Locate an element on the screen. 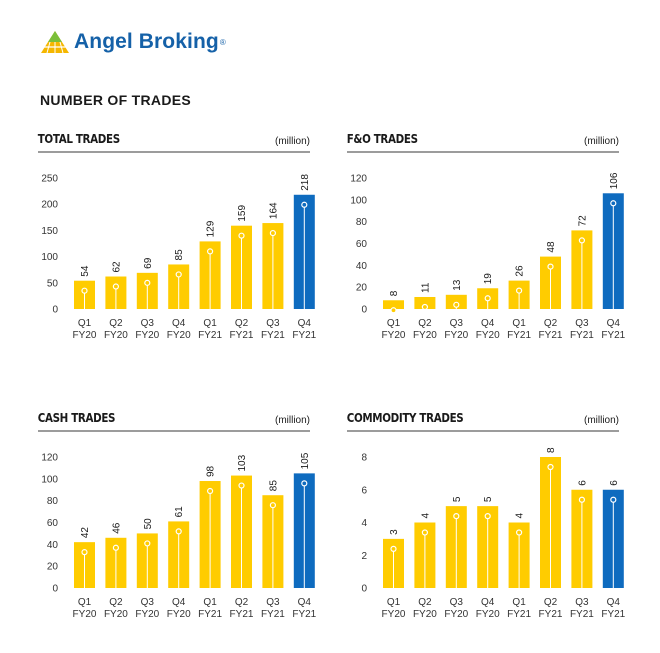 The image size is (660, 653). data-label: 159 is located at coordinates (242, 213).